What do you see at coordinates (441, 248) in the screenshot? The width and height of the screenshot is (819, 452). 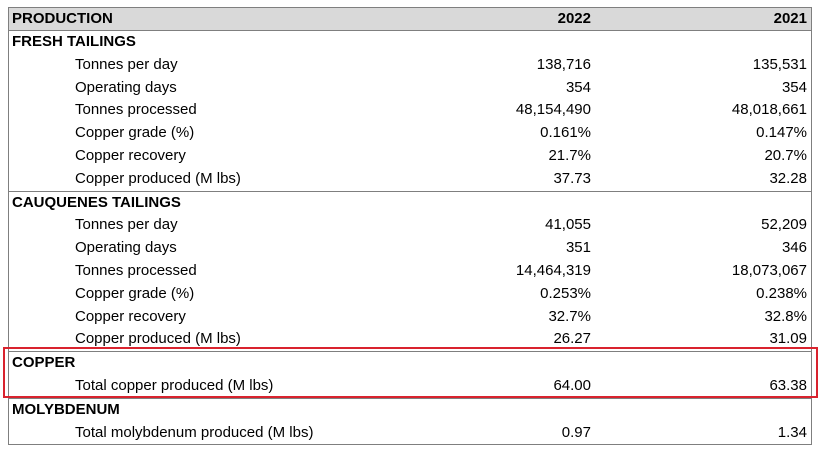 I see `table-row: Operating days 351 346` at bounding box center [441, 248].